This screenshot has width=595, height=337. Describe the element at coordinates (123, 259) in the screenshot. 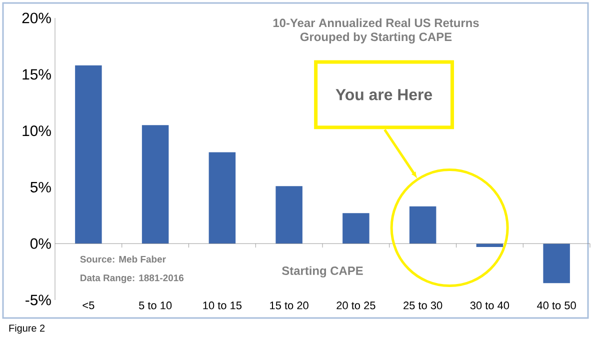

I see `annotation: Source: Meb Faber` at that location.